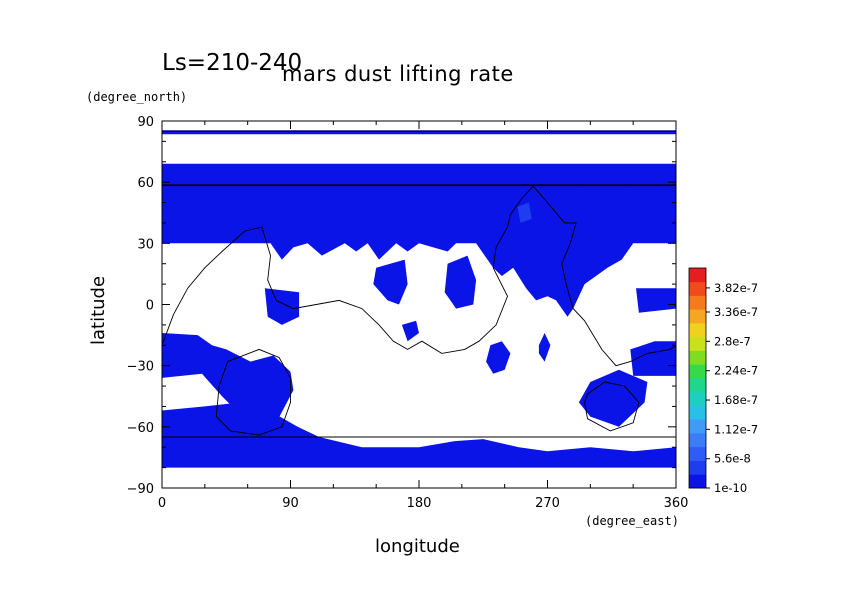 This screenshot has height=595, width=842. What do you see at coordinates (736, 400) in the screenshot?
I see `colorbar-label: 1.68e-7` at bounding box center [736, 400].